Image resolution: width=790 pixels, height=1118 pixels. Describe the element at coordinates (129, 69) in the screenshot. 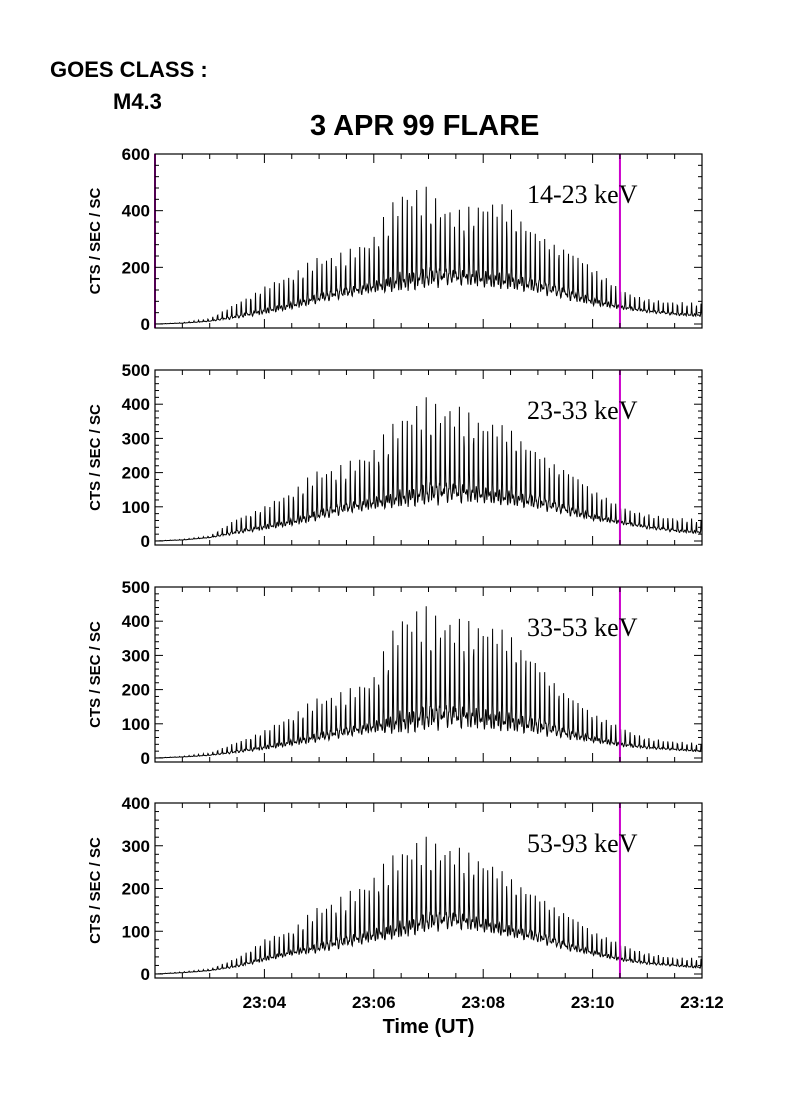

I see `goes-class-label: GOES CLASS :` at that location.